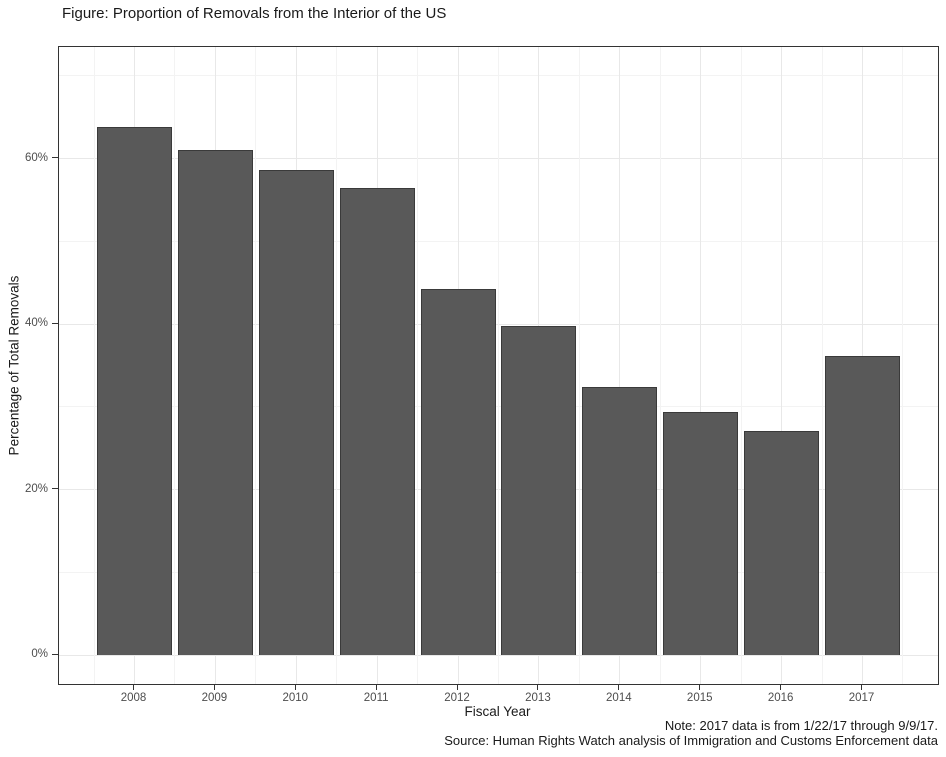 This screenshot has width=946, height=757. I want to click on x-tick-mark-2013, so click(538, 687).